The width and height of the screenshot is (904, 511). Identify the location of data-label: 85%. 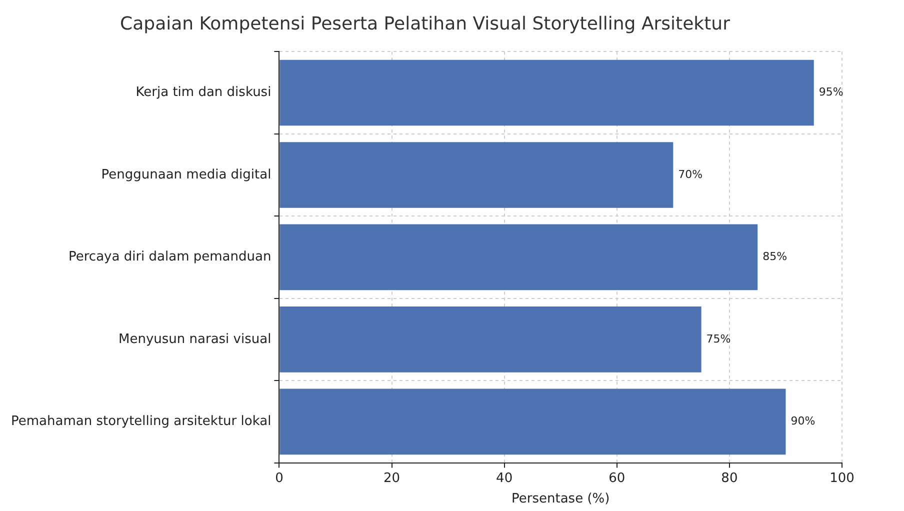
(775, 257).